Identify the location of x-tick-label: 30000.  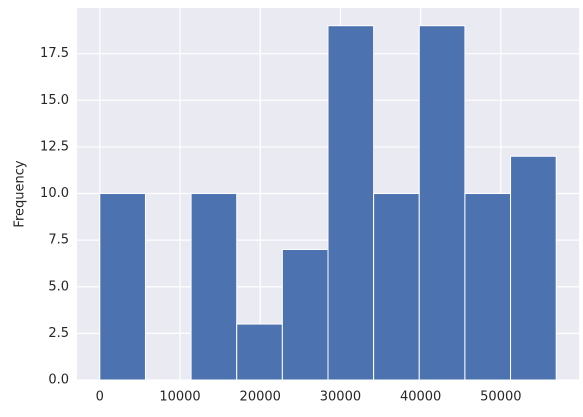
(340, 397).